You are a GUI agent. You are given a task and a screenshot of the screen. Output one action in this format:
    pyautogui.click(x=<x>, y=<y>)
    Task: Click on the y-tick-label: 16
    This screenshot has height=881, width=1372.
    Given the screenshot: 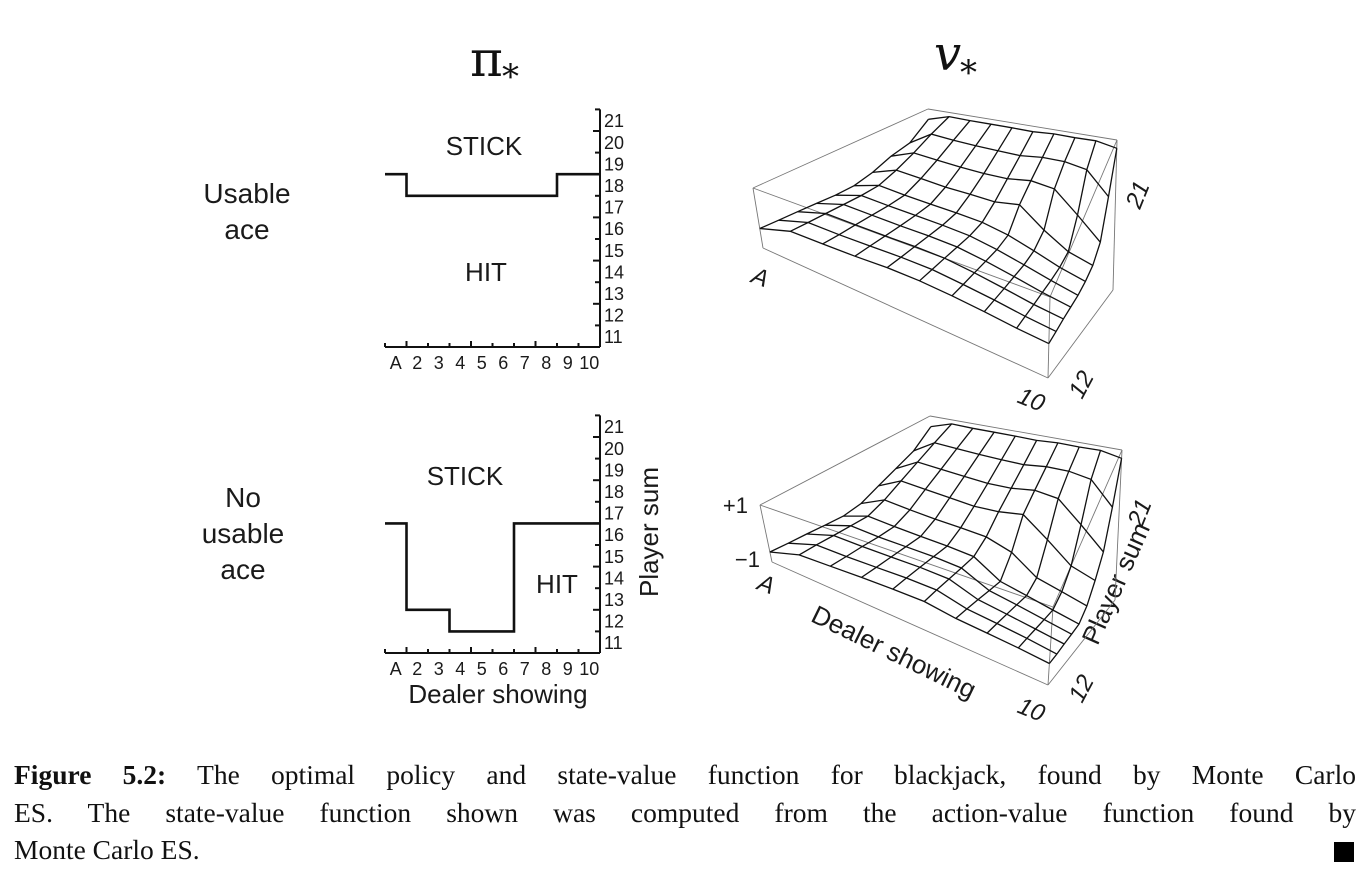 What is the action you would take?
    pyautogui.click(x=614, y=535)
    